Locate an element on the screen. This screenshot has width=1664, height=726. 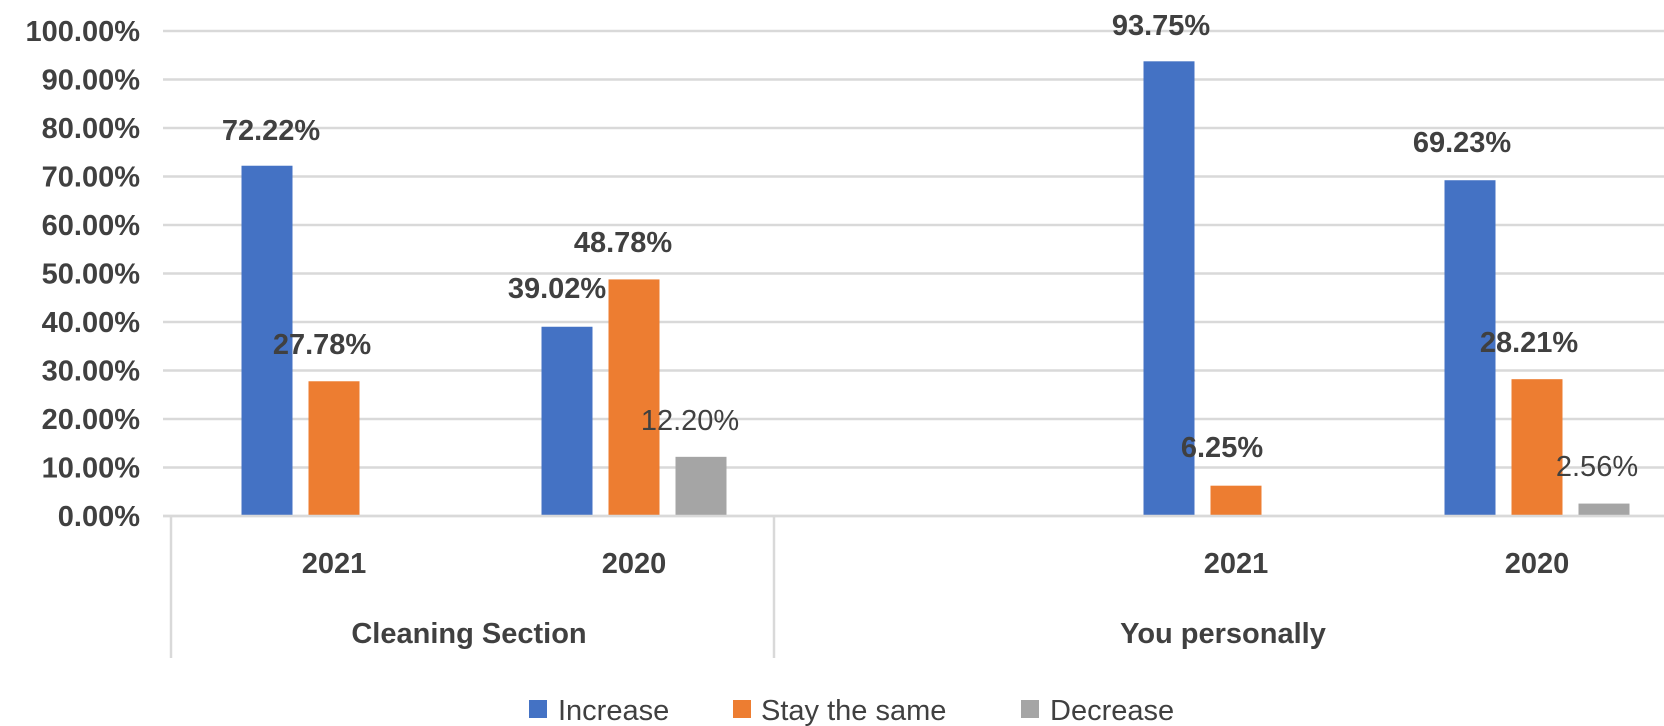
data-label: 48.78% is located at coordinates (623, 243).